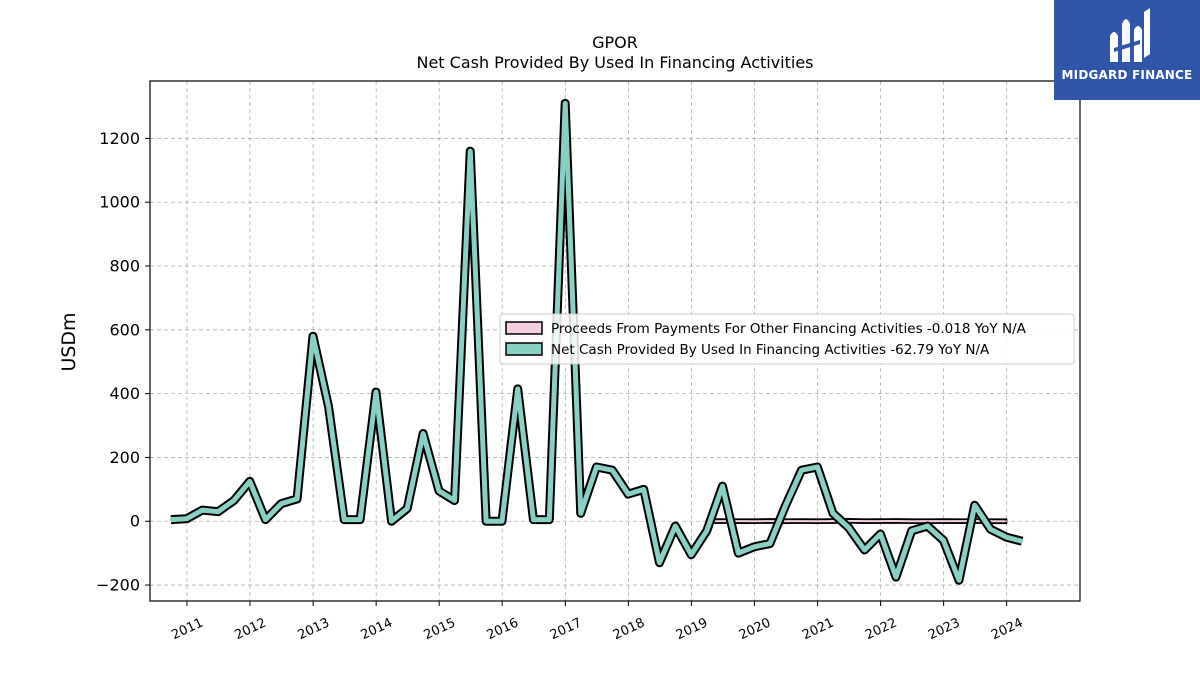  Describe the element at coordinates (440, 630) in the screenshot. I see `x-tick-label-4: 2015` at that location.